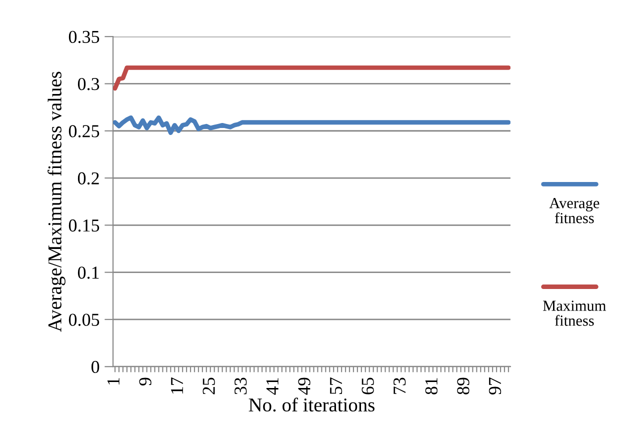 This screenshot has height=446, width=621. What do you see at coordinates (400, 386) in the screenshot?
I see `x-tick-label: 73` at bounding box center [400, 386].